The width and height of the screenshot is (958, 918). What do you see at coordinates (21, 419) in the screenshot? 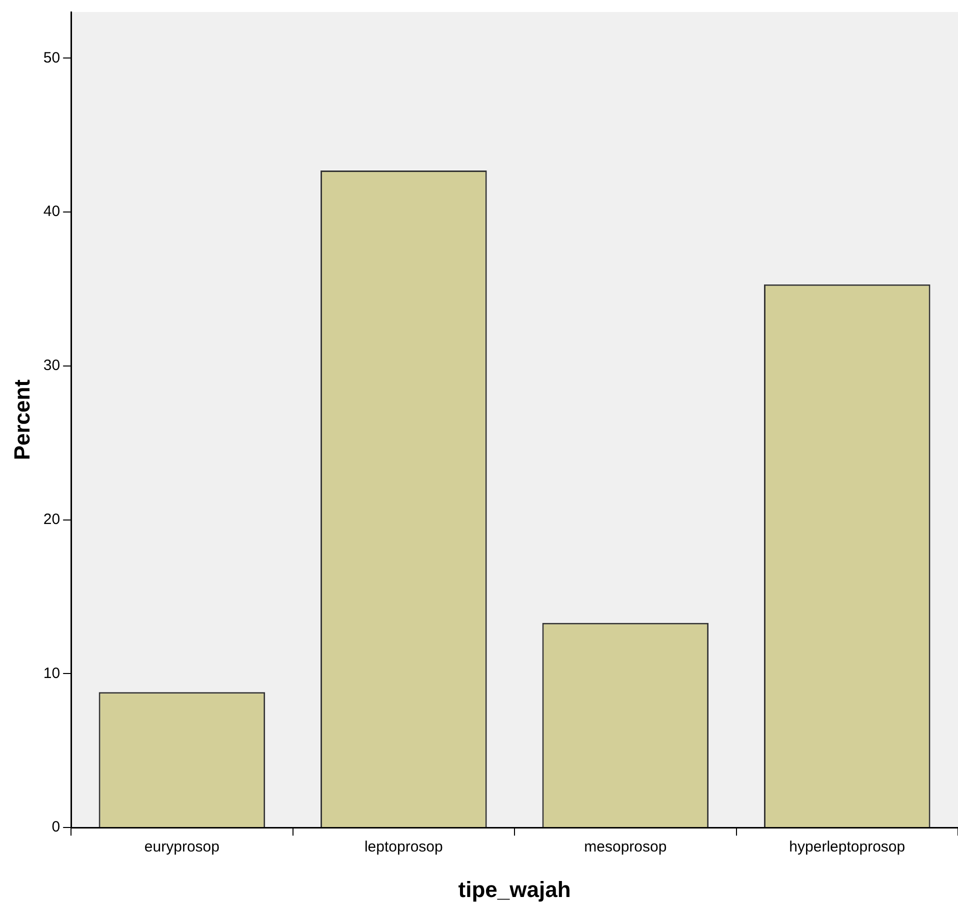
I see `y-axis-title: Percent` at bounding box center [21, 419].